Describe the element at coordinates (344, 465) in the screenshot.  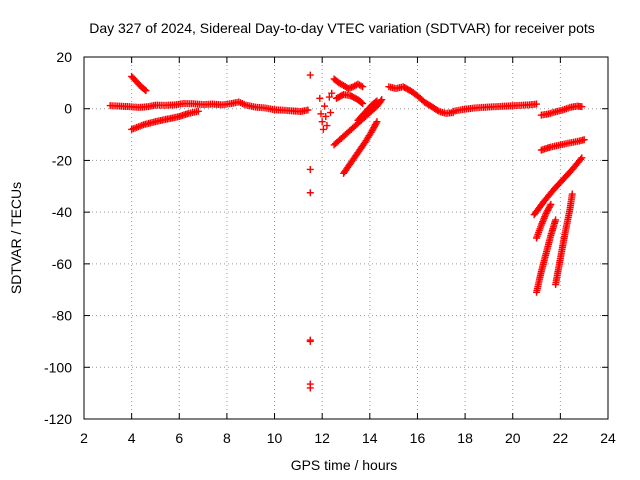
I see `x-axis-title: GPS time / hours` at that location.